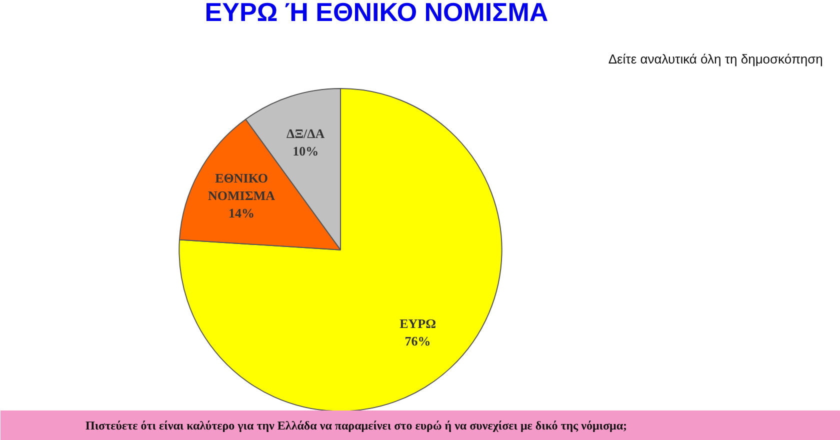  I want to click on data-label: 14%, so click(241, 213).